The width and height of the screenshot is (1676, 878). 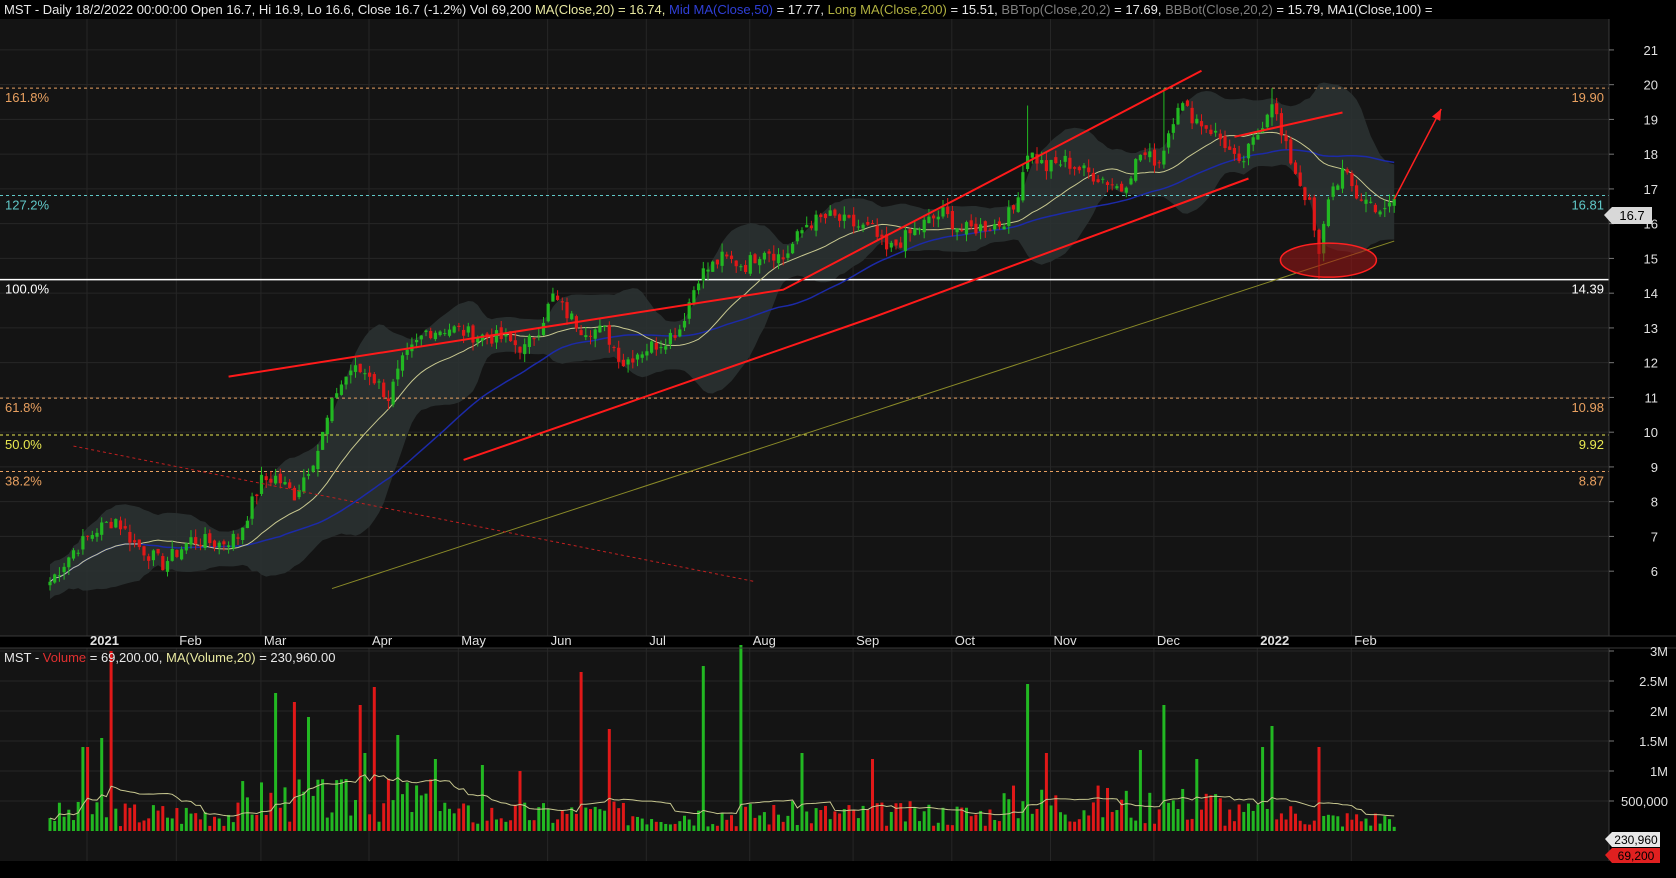 What do you see at coordinates (1651, 293) in the screenshot?
I see `price-tick-label: 14` at bounding box center [1651, 293].